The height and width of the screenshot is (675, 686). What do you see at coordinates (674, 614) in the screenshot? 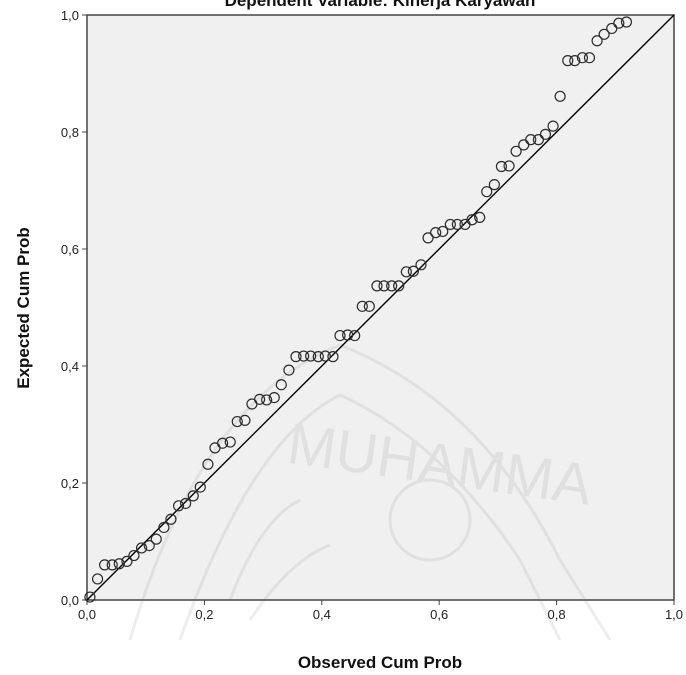
I see `x-tick-label: 1,0` at bounding box center [674, 614].